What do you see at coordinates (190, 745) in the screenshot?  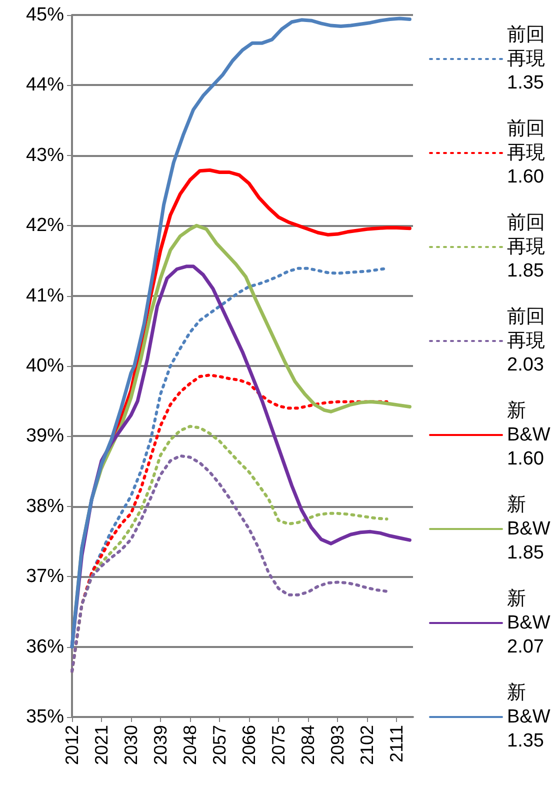 I see `x-tick-label: 2048` at bounding box center [190, 745].